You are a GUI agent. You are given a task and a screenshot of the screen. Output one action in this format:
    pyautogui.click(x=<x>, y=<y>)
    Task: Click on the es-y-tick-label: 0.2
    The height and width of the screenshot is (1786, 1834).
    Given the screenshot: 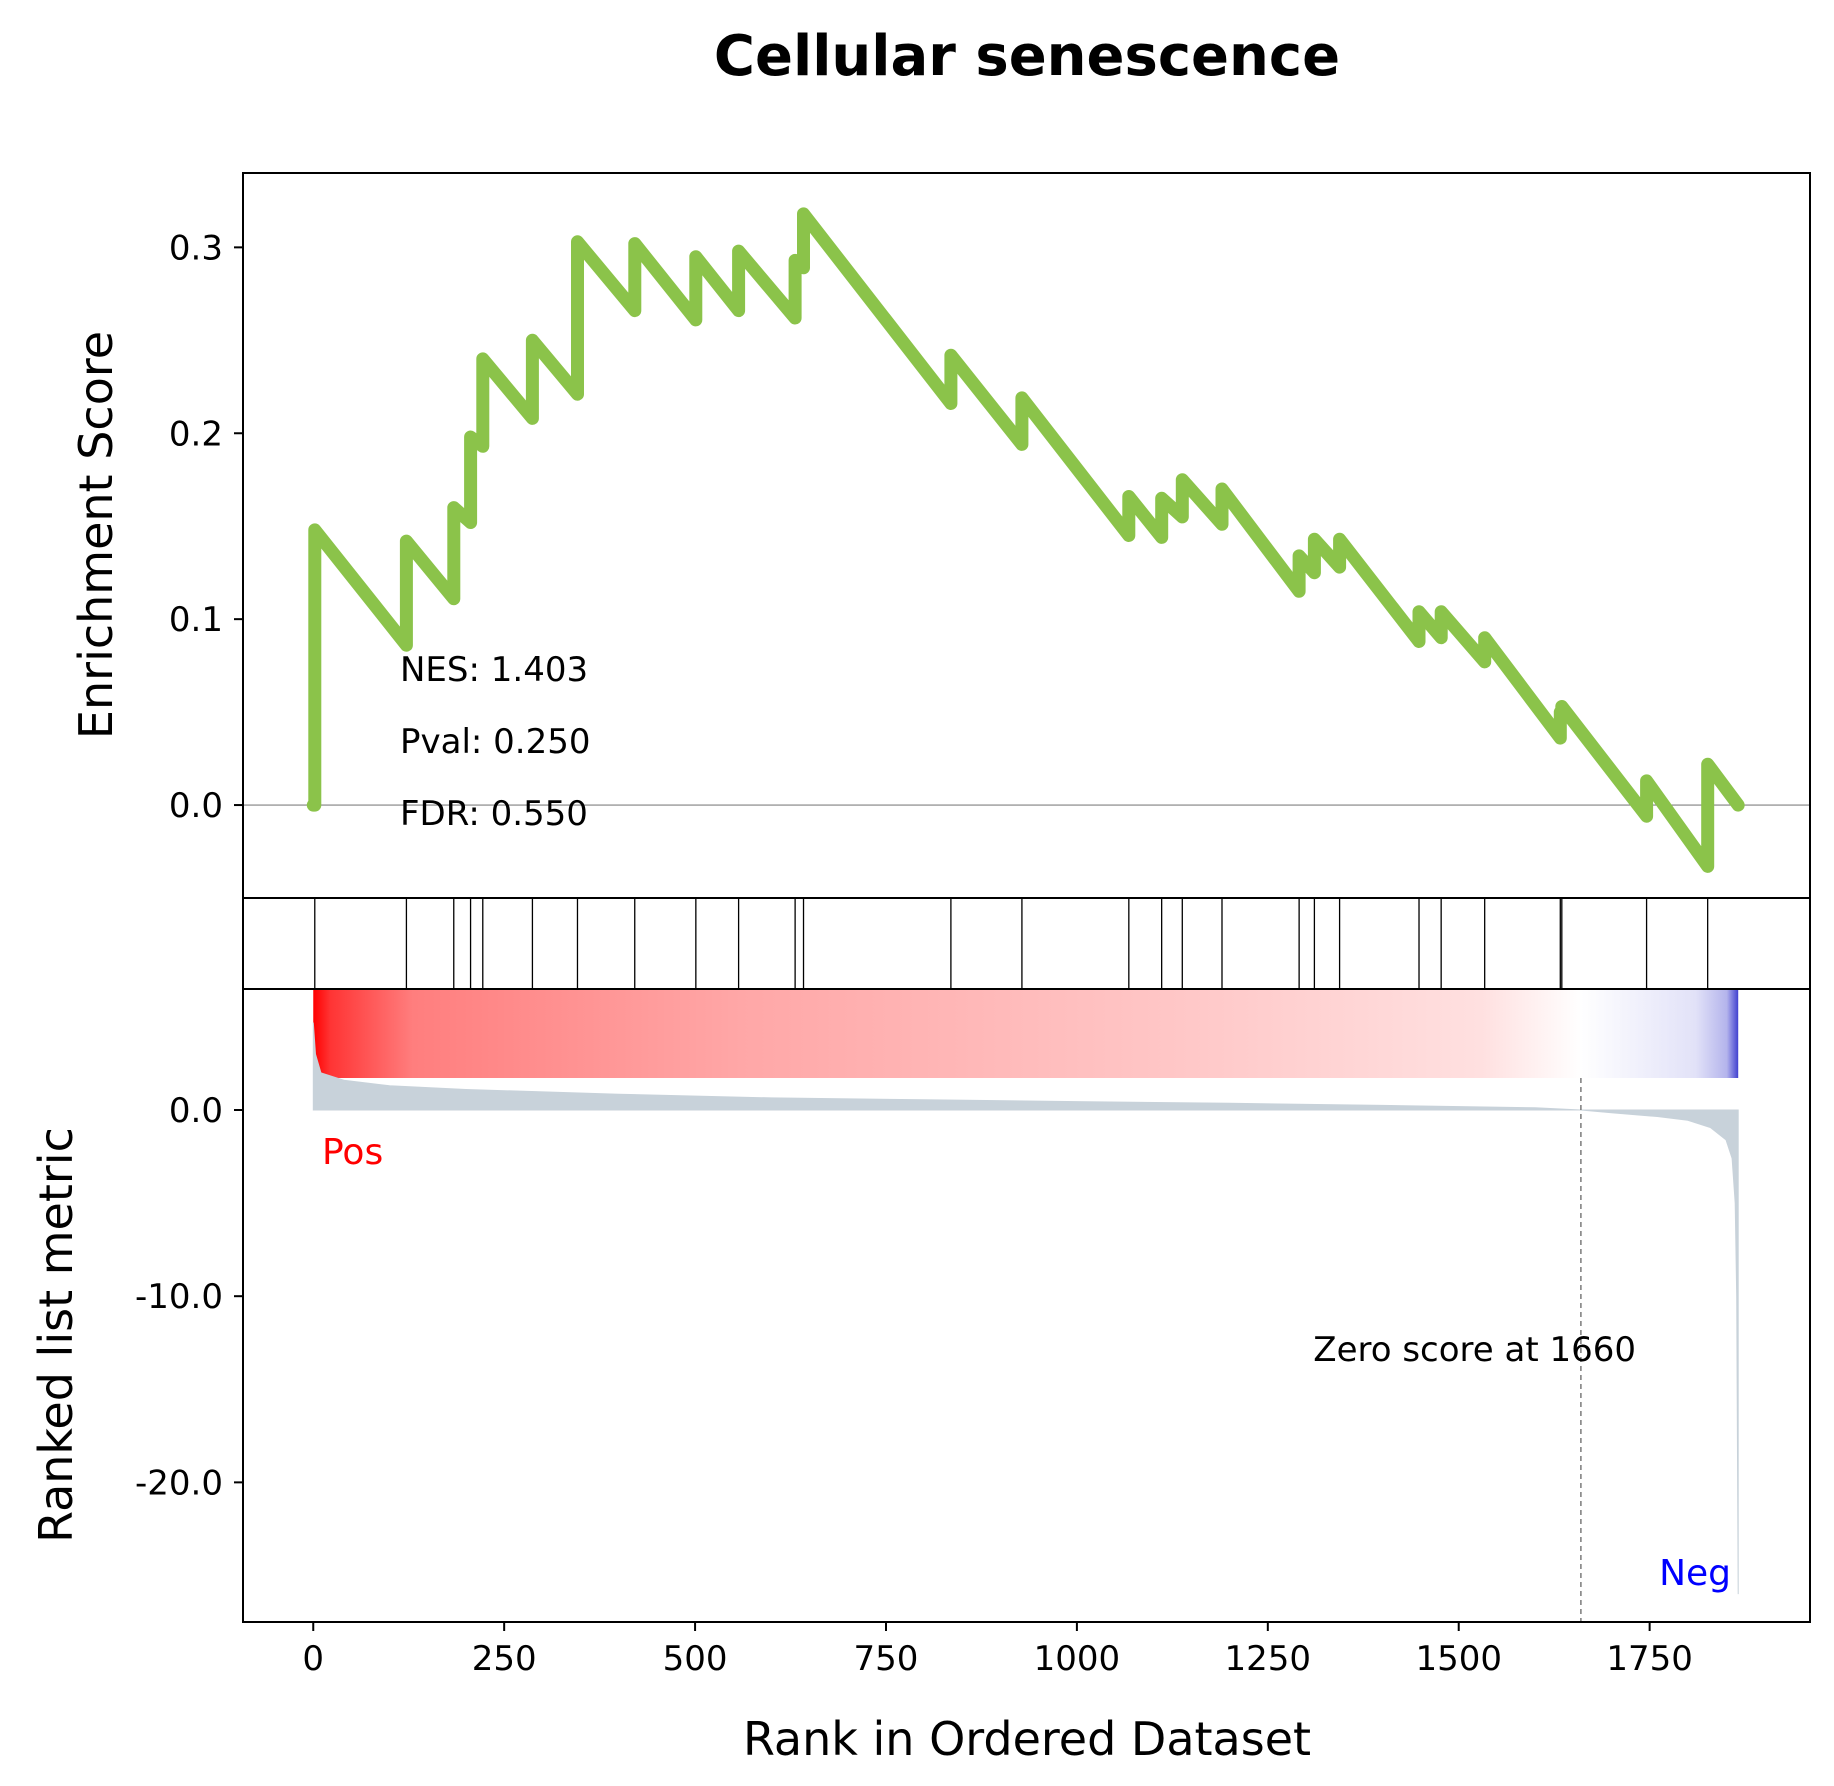 What is the action you would take?
    pyautogui.click(x=196, y=434)
    